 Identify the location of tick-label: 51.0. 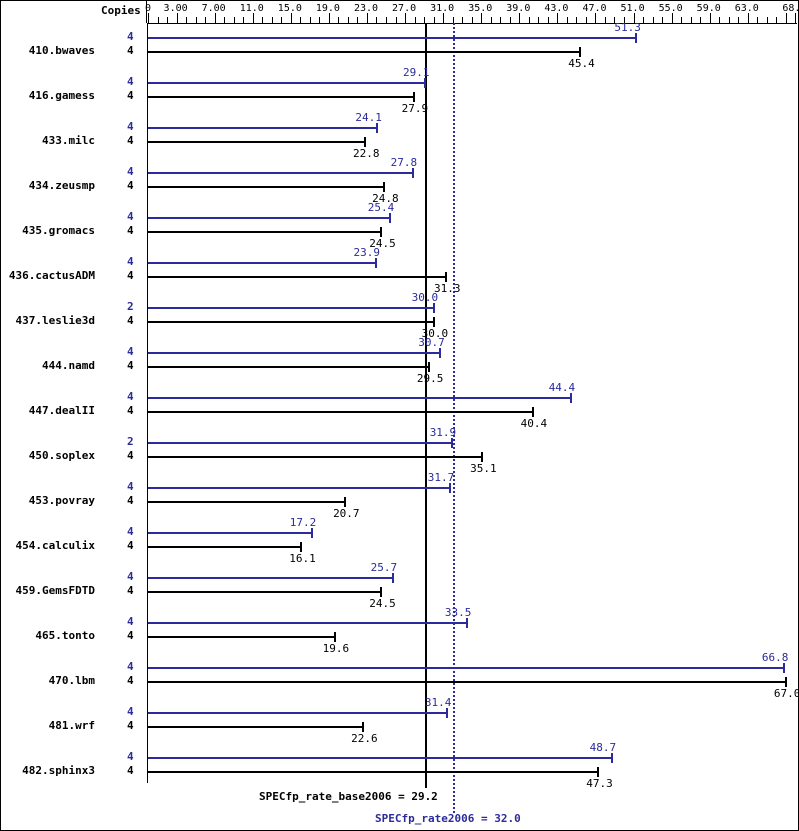
(632, 8).